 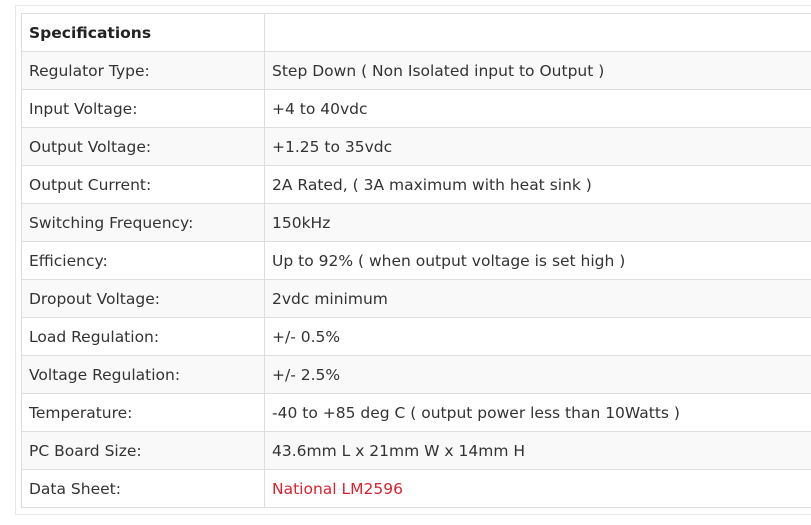 What do you see at coordinates (143, 298) in the screenshot?
I see `row-label: Dropout Voltage:` at bounding box center [143, 298].